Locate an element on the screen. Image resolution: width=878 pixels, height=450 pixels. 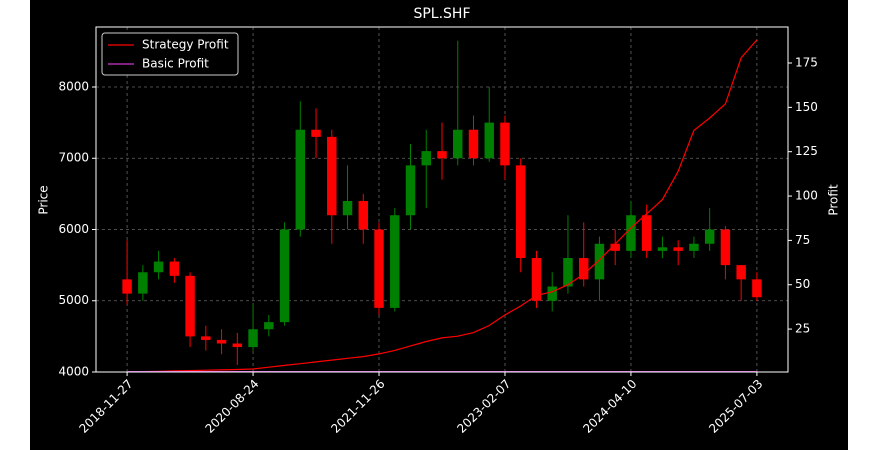
legend-box is located at coordinates (170, 54).